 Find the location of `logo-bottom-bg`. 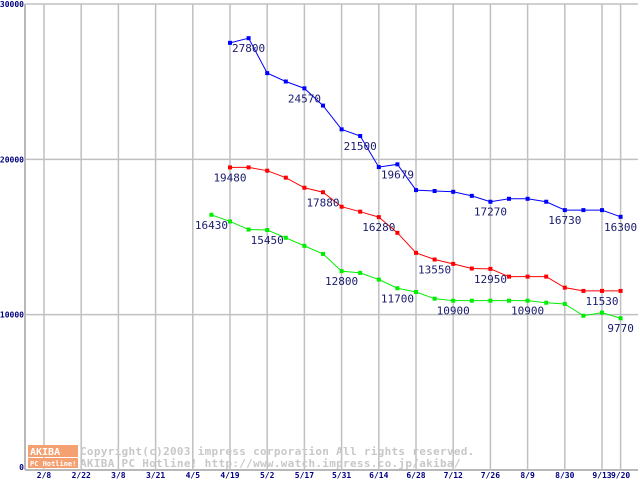

logo-bottom-bg is located at coordinates (53, 463).